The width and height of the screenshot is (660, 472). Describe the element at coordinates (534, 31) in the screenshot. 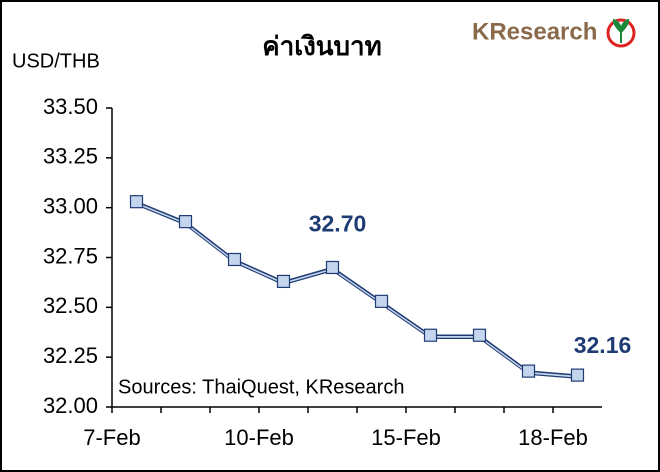

I see `logo: KResearch` at that location.